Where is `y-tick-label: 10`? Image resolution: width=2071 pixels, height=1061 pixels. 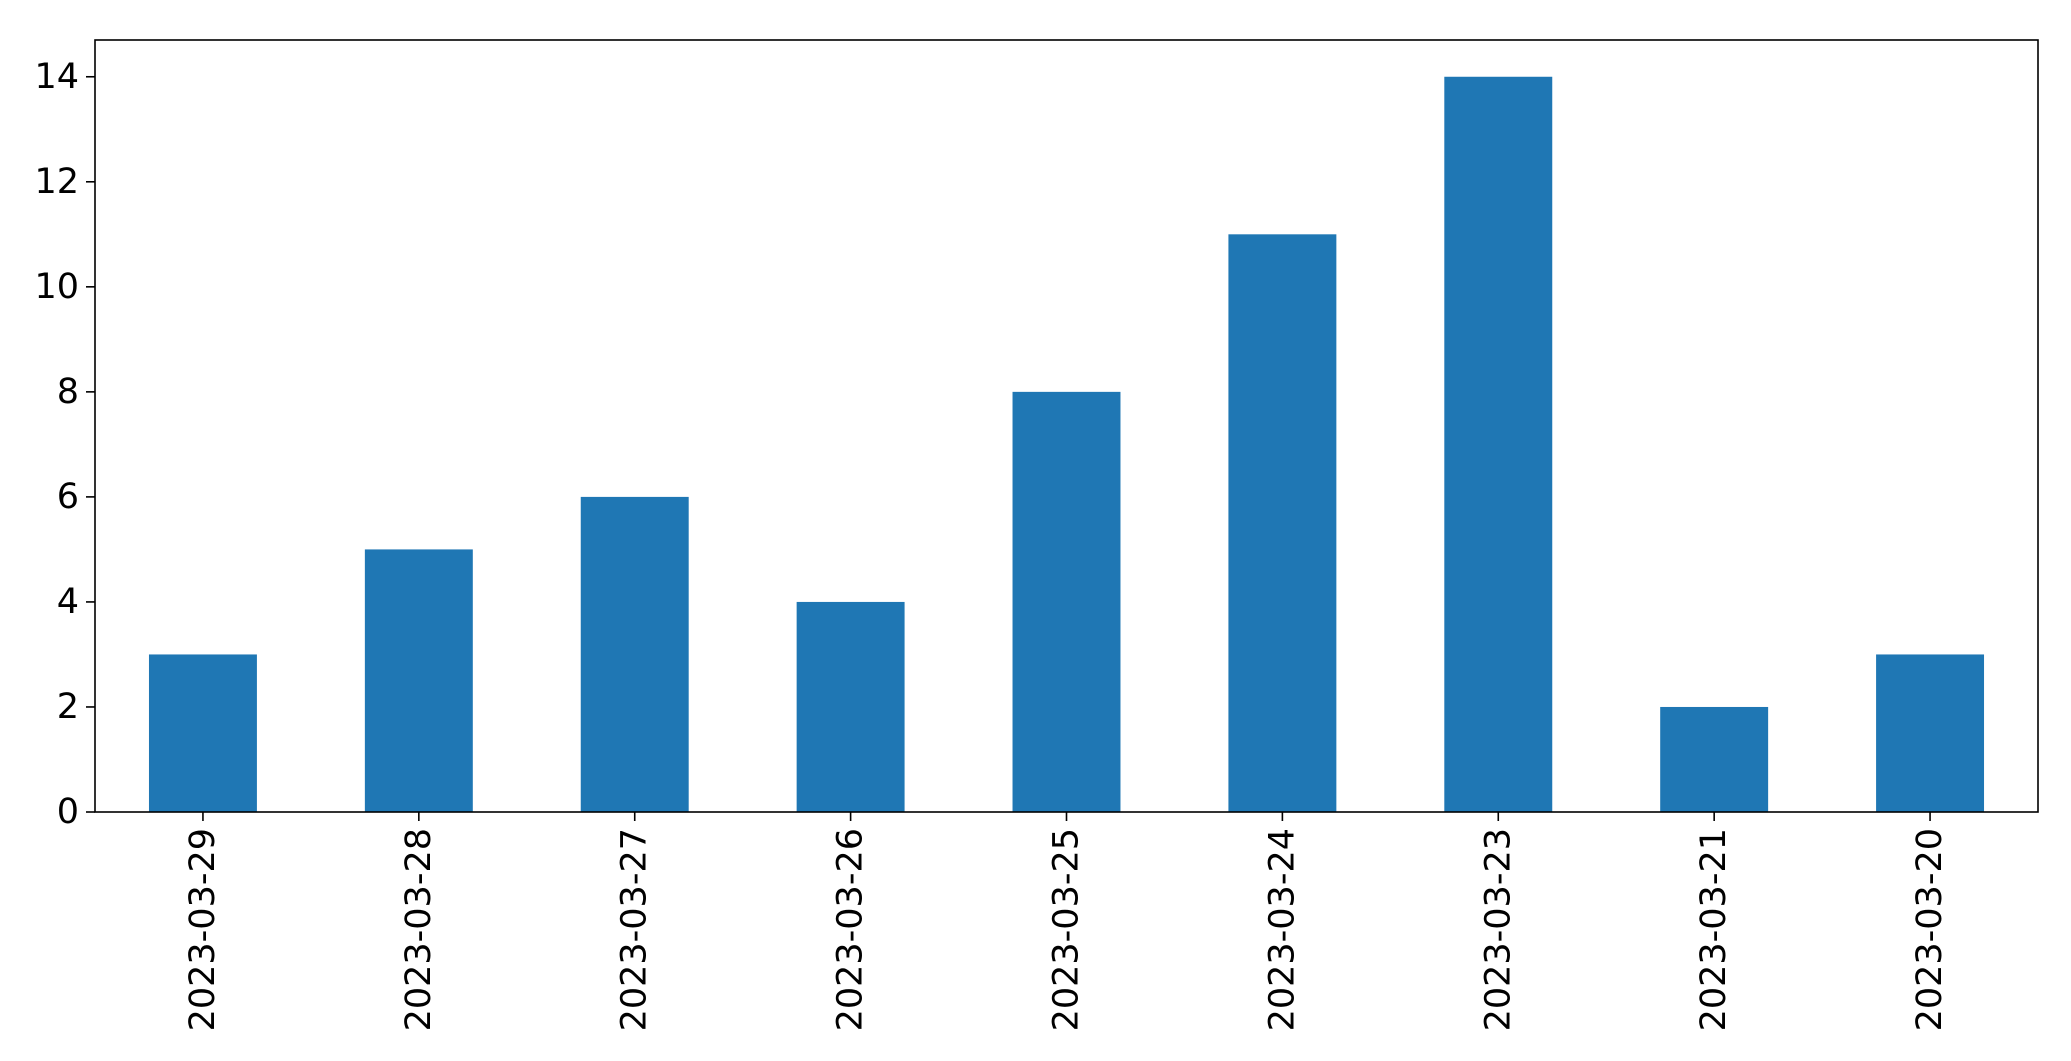 y-tick-label: 10 is located at coordinates (56, 287).